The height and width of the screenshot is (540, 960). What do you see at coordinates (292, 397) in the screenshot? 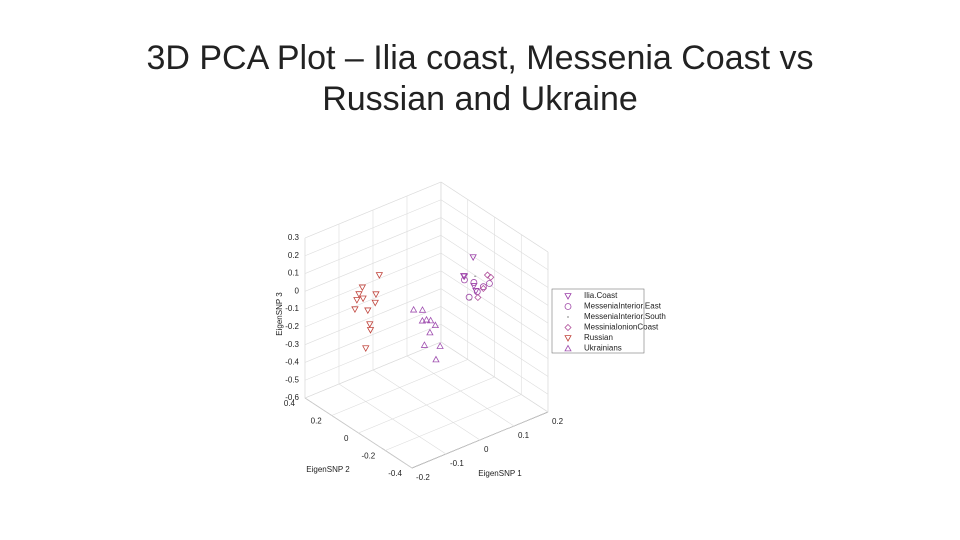
I see `z-tick-label: -0.6` at bounding box center [292, 397].